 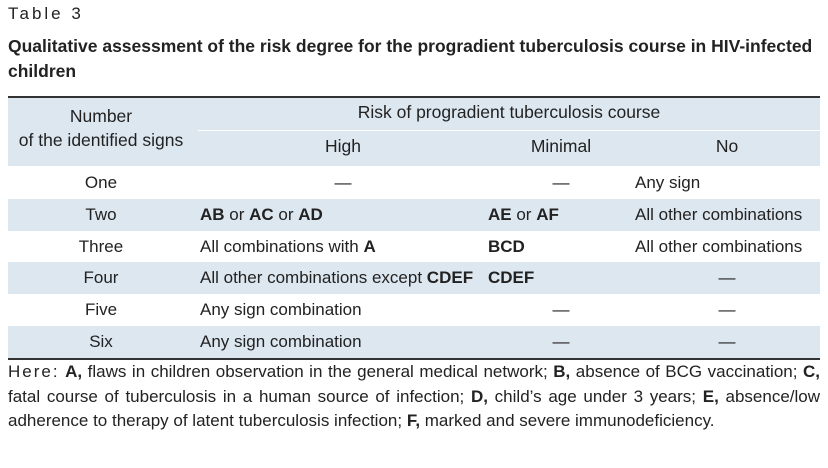 What do you see at coordinates (337, 278) in the screenshot?
I see `high-cell: All other combinations except CDEF` at bounding box center [337, 278].